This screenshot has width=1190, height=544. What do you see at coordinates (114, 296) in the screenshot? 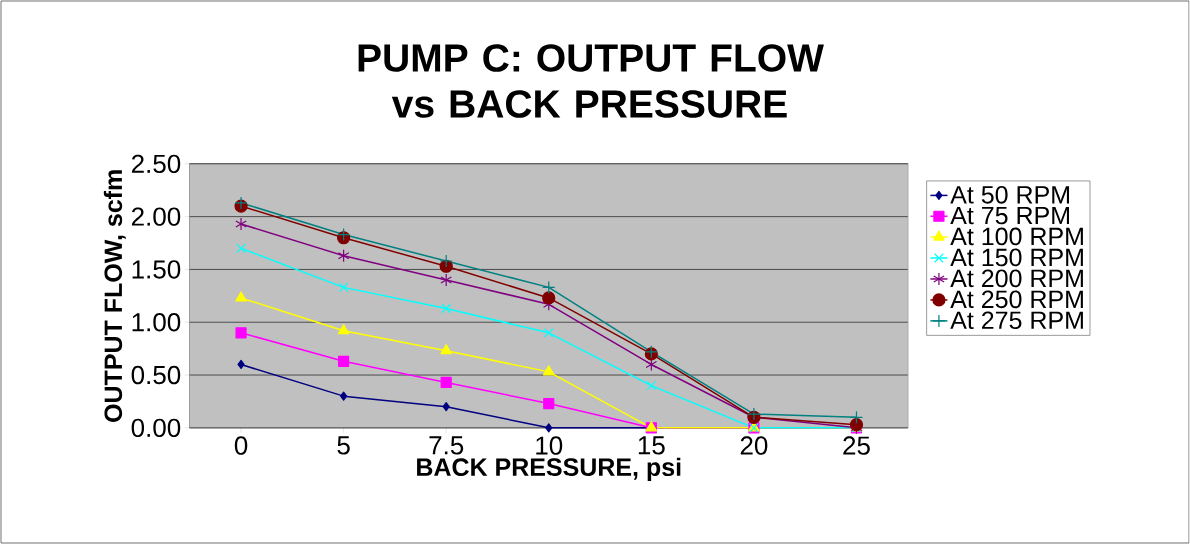
I see `y-axis-title: OUTPUT FLOW, scfm` at bounding box center [114, 296].